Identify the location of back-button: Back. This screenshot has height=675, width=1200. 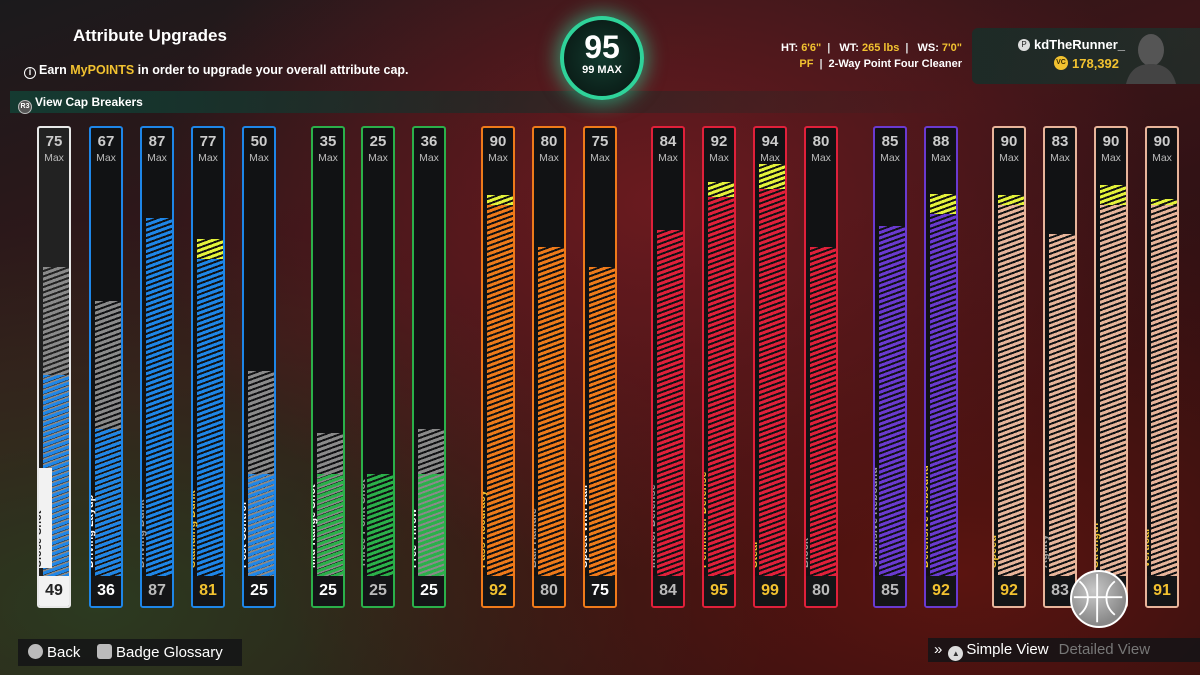
(54, 652).